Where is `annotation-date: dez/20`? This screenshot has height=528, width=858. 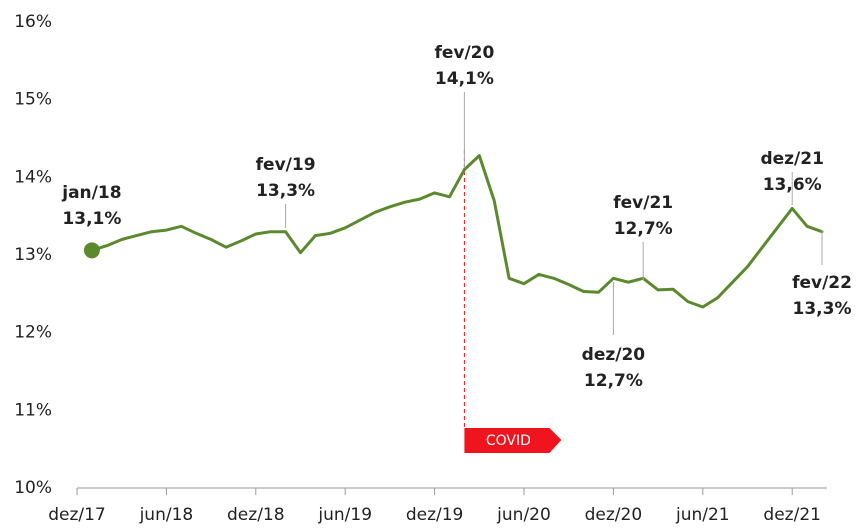 annotation-date: dez/20 is located at coordinates (614, 355).